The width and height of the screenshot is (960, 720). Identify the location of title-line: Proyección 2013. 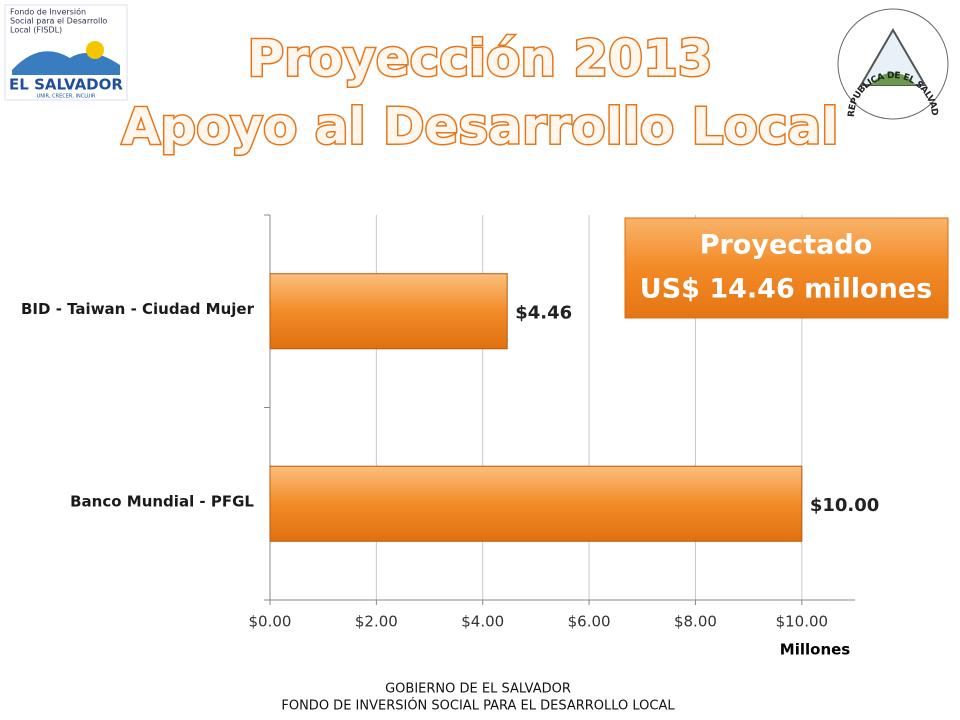
(479, 59).